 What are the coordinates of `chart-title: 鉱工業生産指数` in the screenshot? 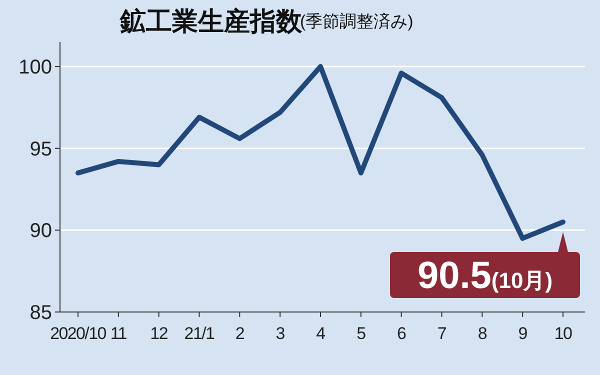 It's located at (211, 21).